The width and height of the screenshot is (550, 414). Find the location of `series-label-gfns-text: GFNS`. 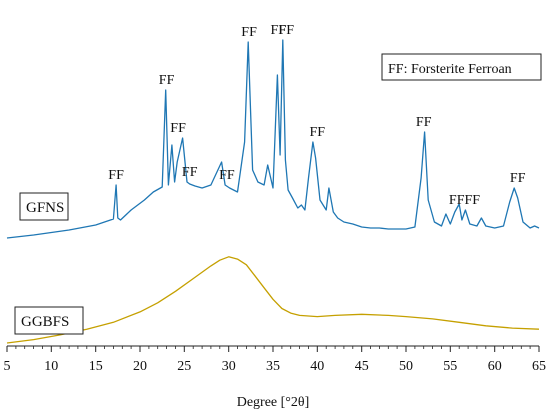

series-label-gfns-text: GFNS is located at coordinates (45, 208).